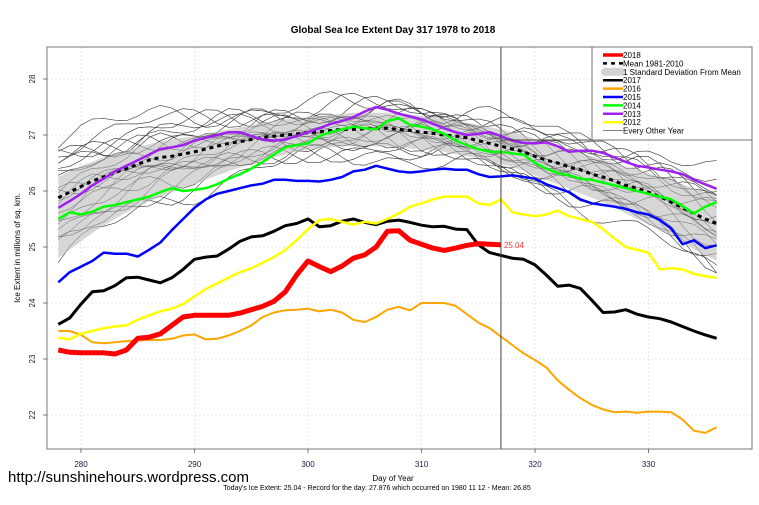 This screenshot has height=505, width=759. What do you see at coordinates (632, 55) in the screenshot?
I see `legend-label: 2018` at bounding box center [632, 55].